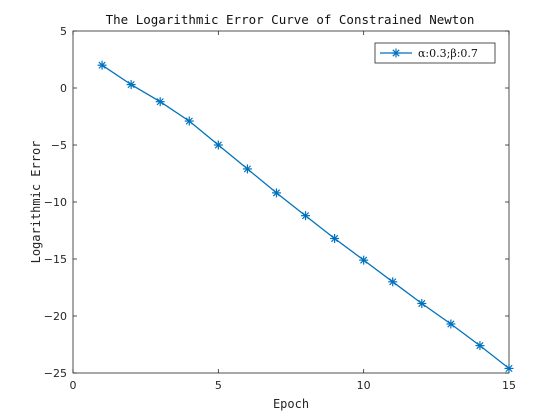  I want to click on legend-box, so click(435, 53).